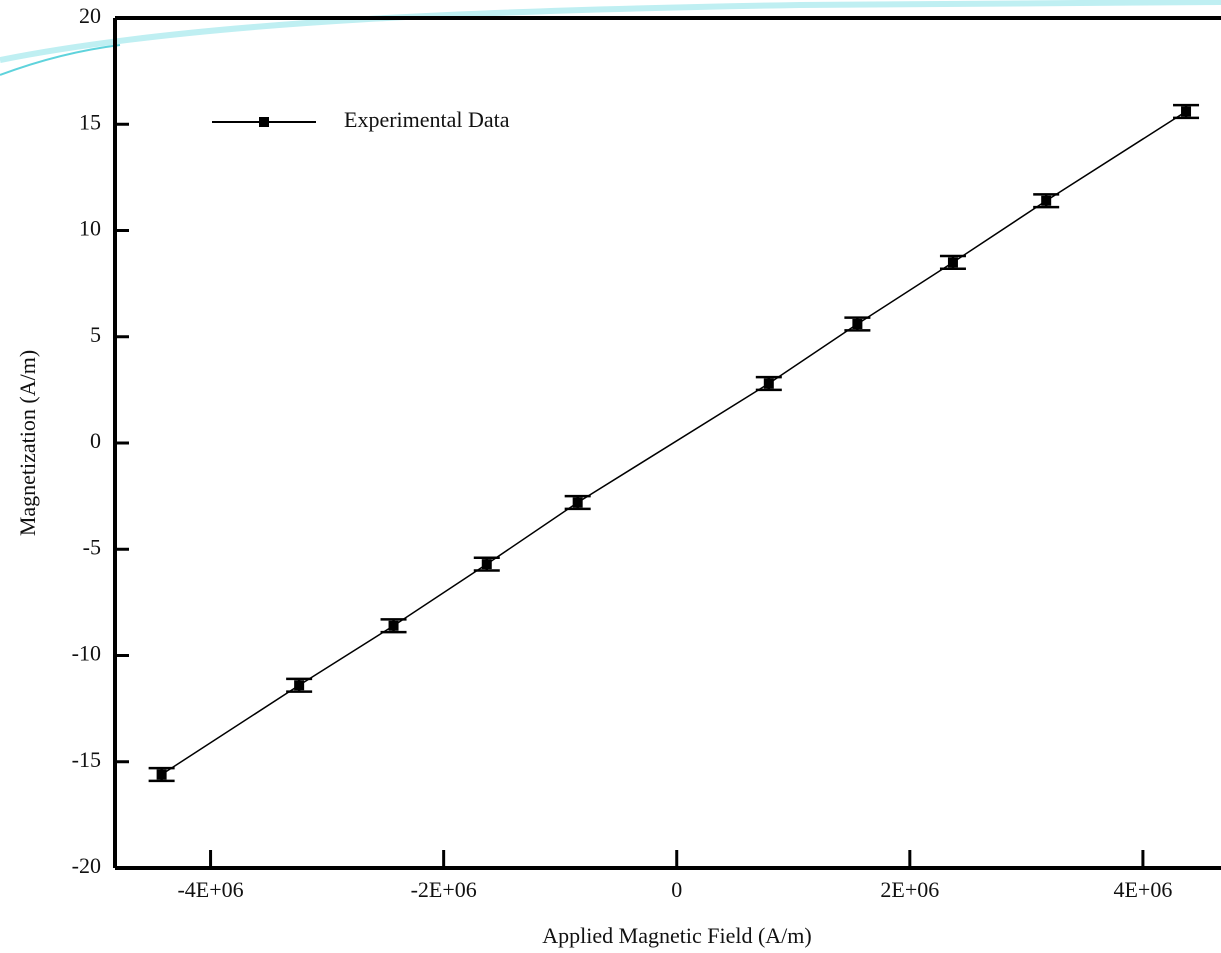 The image size is (1221, 953). Describe the element at coordinates (90, 15) in the screenshot. I see `y-tick-label: 20` at that location.